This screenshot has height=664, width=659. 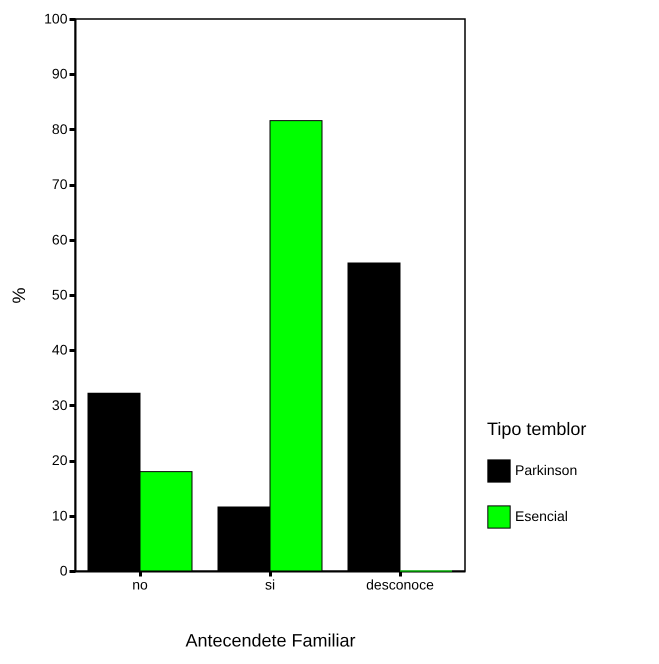 I want to click on y-tick-label: 90, so click(x=60, y=74).